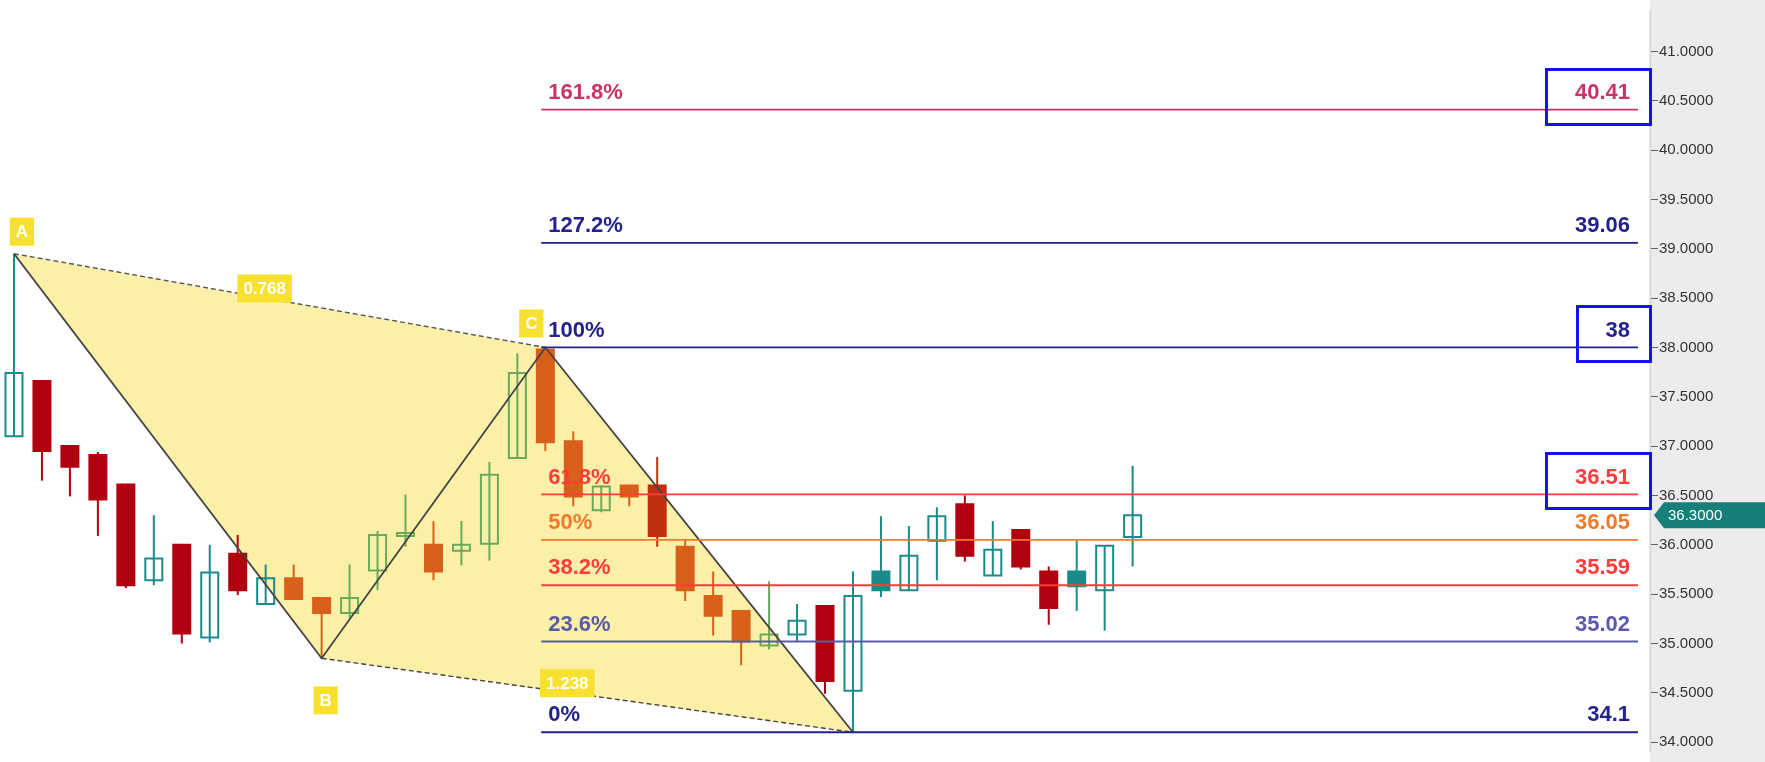 This screenshot has height=762, width=1765. Describe the element at coordinates (564, 714) in the screenshot. I see `annotation: 0%` at that location.